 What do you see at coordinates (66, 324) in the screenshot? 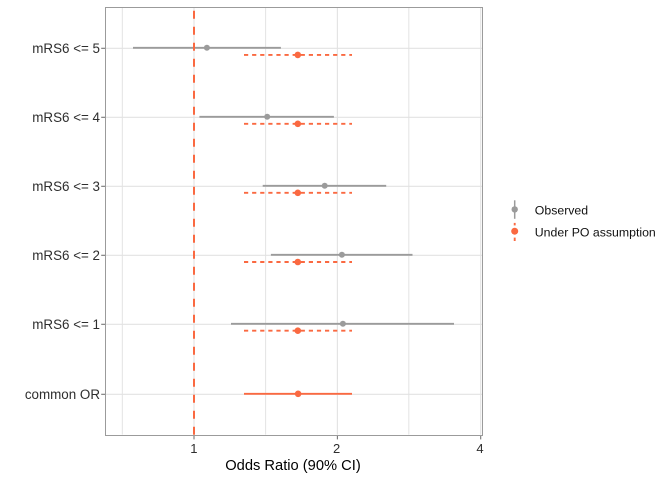
I see `svg-text: mRS6 <= 1` at bounding box center [66, 324].